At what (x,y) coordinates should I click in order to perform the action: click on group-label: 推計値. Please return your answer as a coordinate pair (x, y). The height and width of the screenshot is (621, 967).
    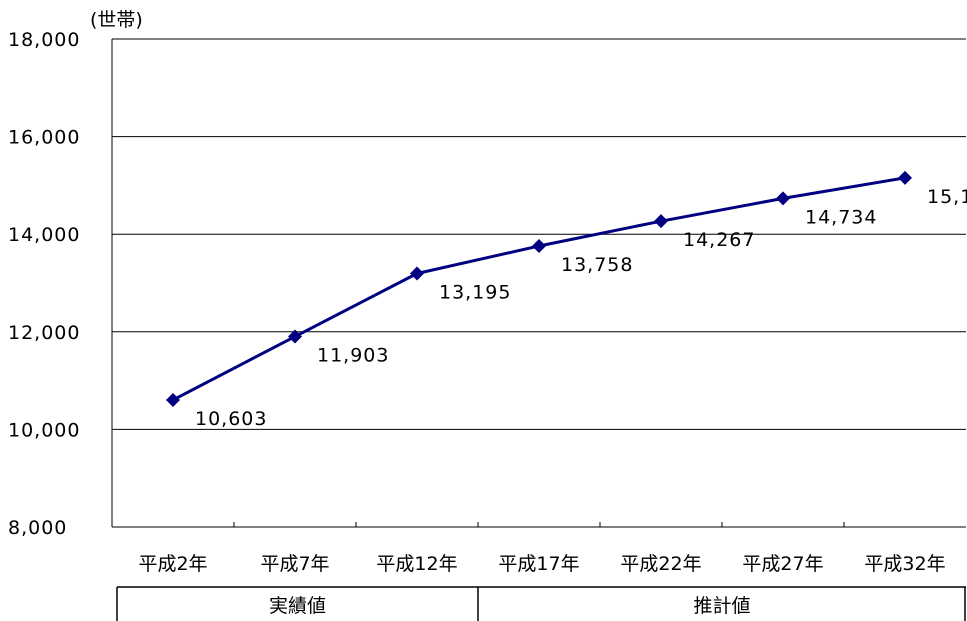
    Looking at the image, I should click on (721, 606).